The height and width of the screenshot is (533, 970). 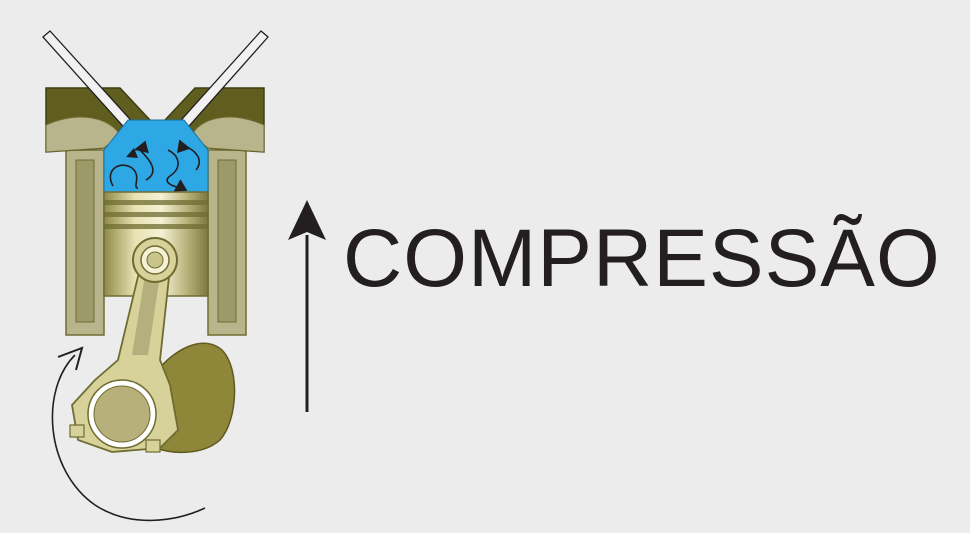 What do you see at coordinates (307, 306) in the screenshot?
I see `arrow-up-icon` at bounding box center [307, 306].